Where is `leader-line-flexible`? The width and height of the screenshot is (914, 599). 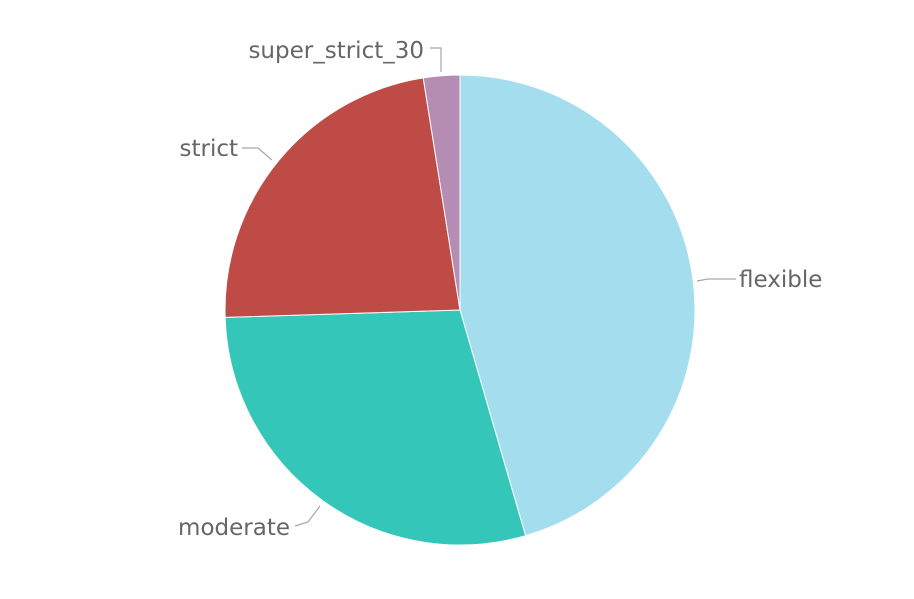 leader-line-flexible is located at coordinates (716, 280).